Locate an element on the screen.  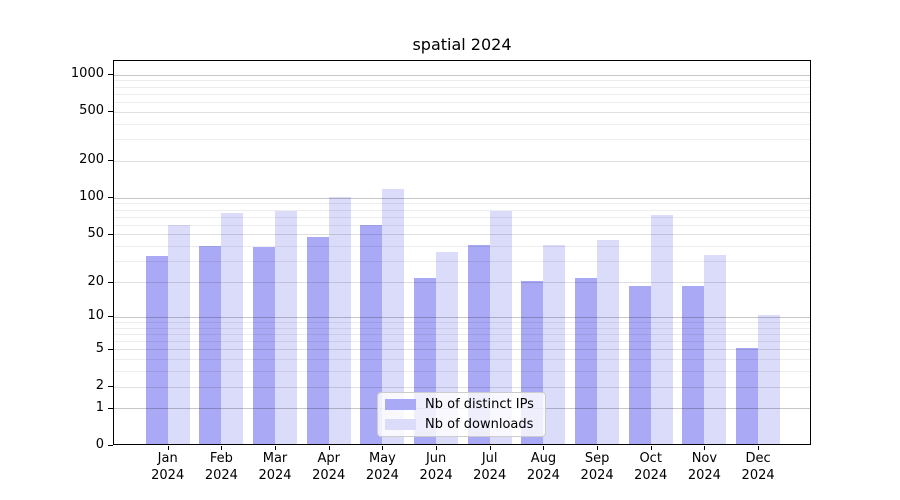
x-tick-label: Jan 2024 is located at coordinates (168, 467).